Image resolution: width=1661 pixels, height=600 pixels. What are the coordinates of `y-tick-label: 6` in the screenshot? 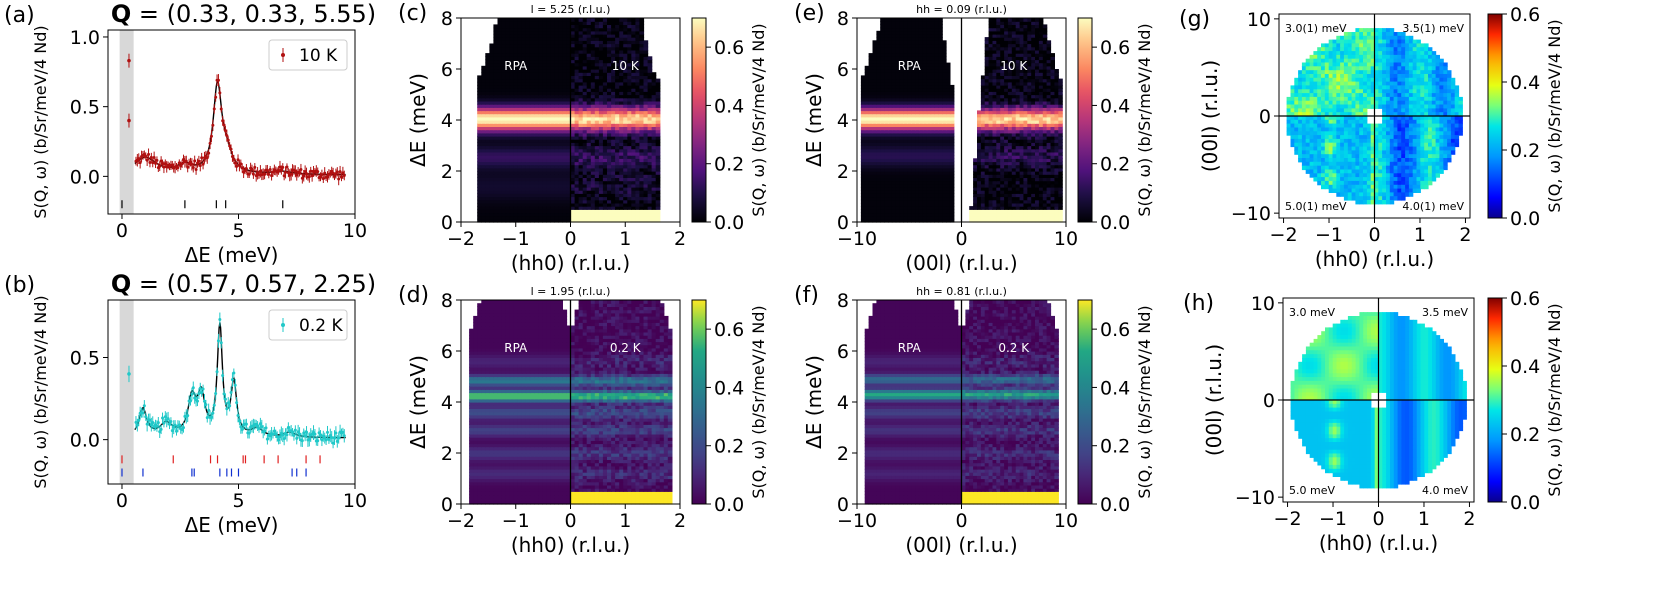 It's located at (447, 70).